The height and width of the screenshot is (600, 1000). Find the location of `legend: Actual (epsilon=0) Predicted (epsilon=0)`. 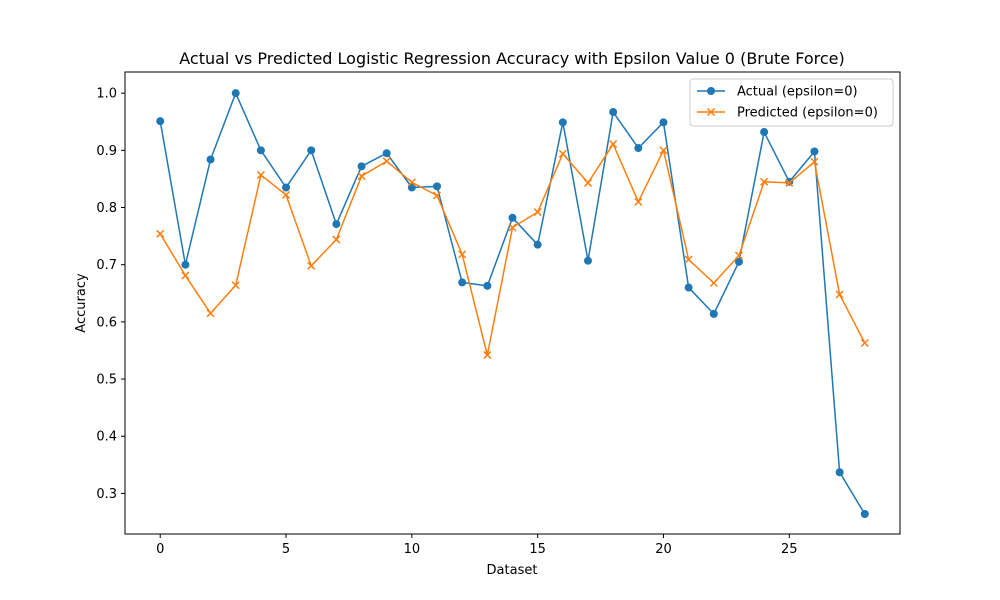

legend: Actual (epsilon=0) Predicted (epsilon=0) is located at coordinates (791, 102).